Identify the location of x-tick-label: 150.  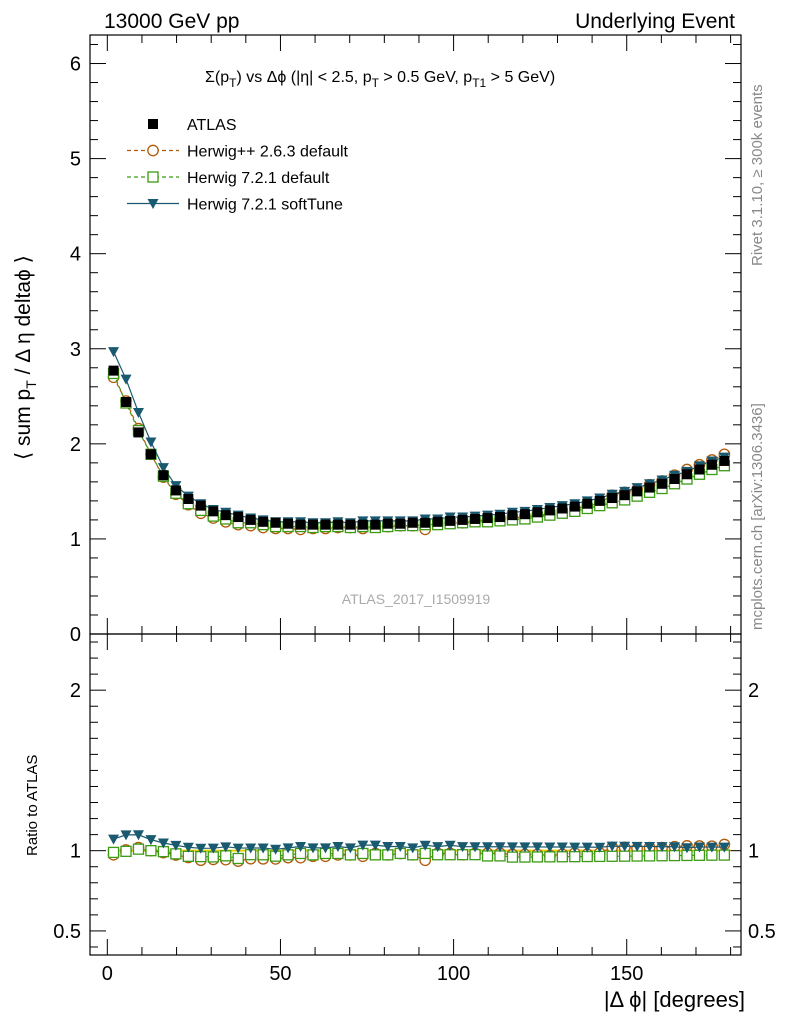
(626, 974).